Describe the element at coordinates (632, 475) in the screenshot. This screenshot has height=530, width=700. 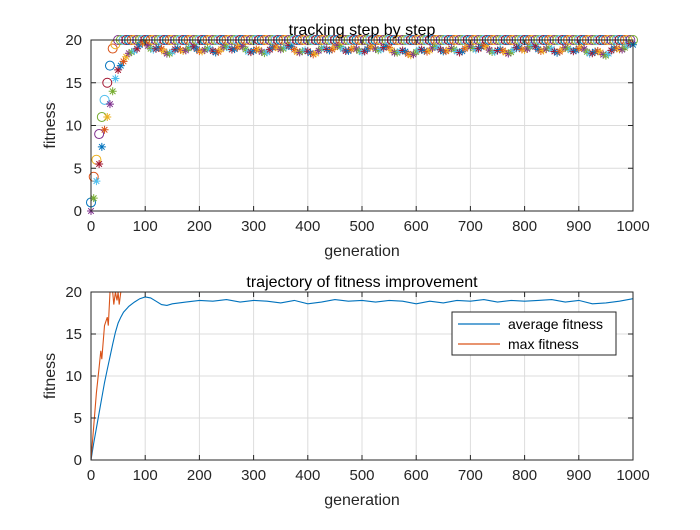
I see `x-tick-label: 1000` at that location.